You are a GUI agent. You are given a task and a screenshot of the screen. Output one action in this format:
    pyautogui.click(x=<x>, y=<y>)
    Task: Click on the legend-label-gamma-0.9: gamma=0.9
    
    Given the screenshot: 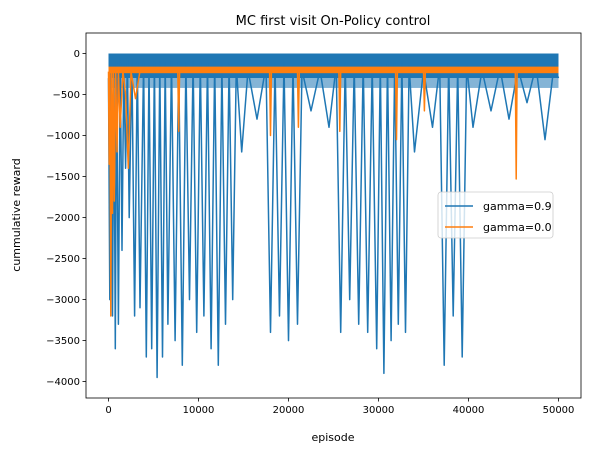 What is the action you would take?
    pyautogui.click(x=517, y=206)
    